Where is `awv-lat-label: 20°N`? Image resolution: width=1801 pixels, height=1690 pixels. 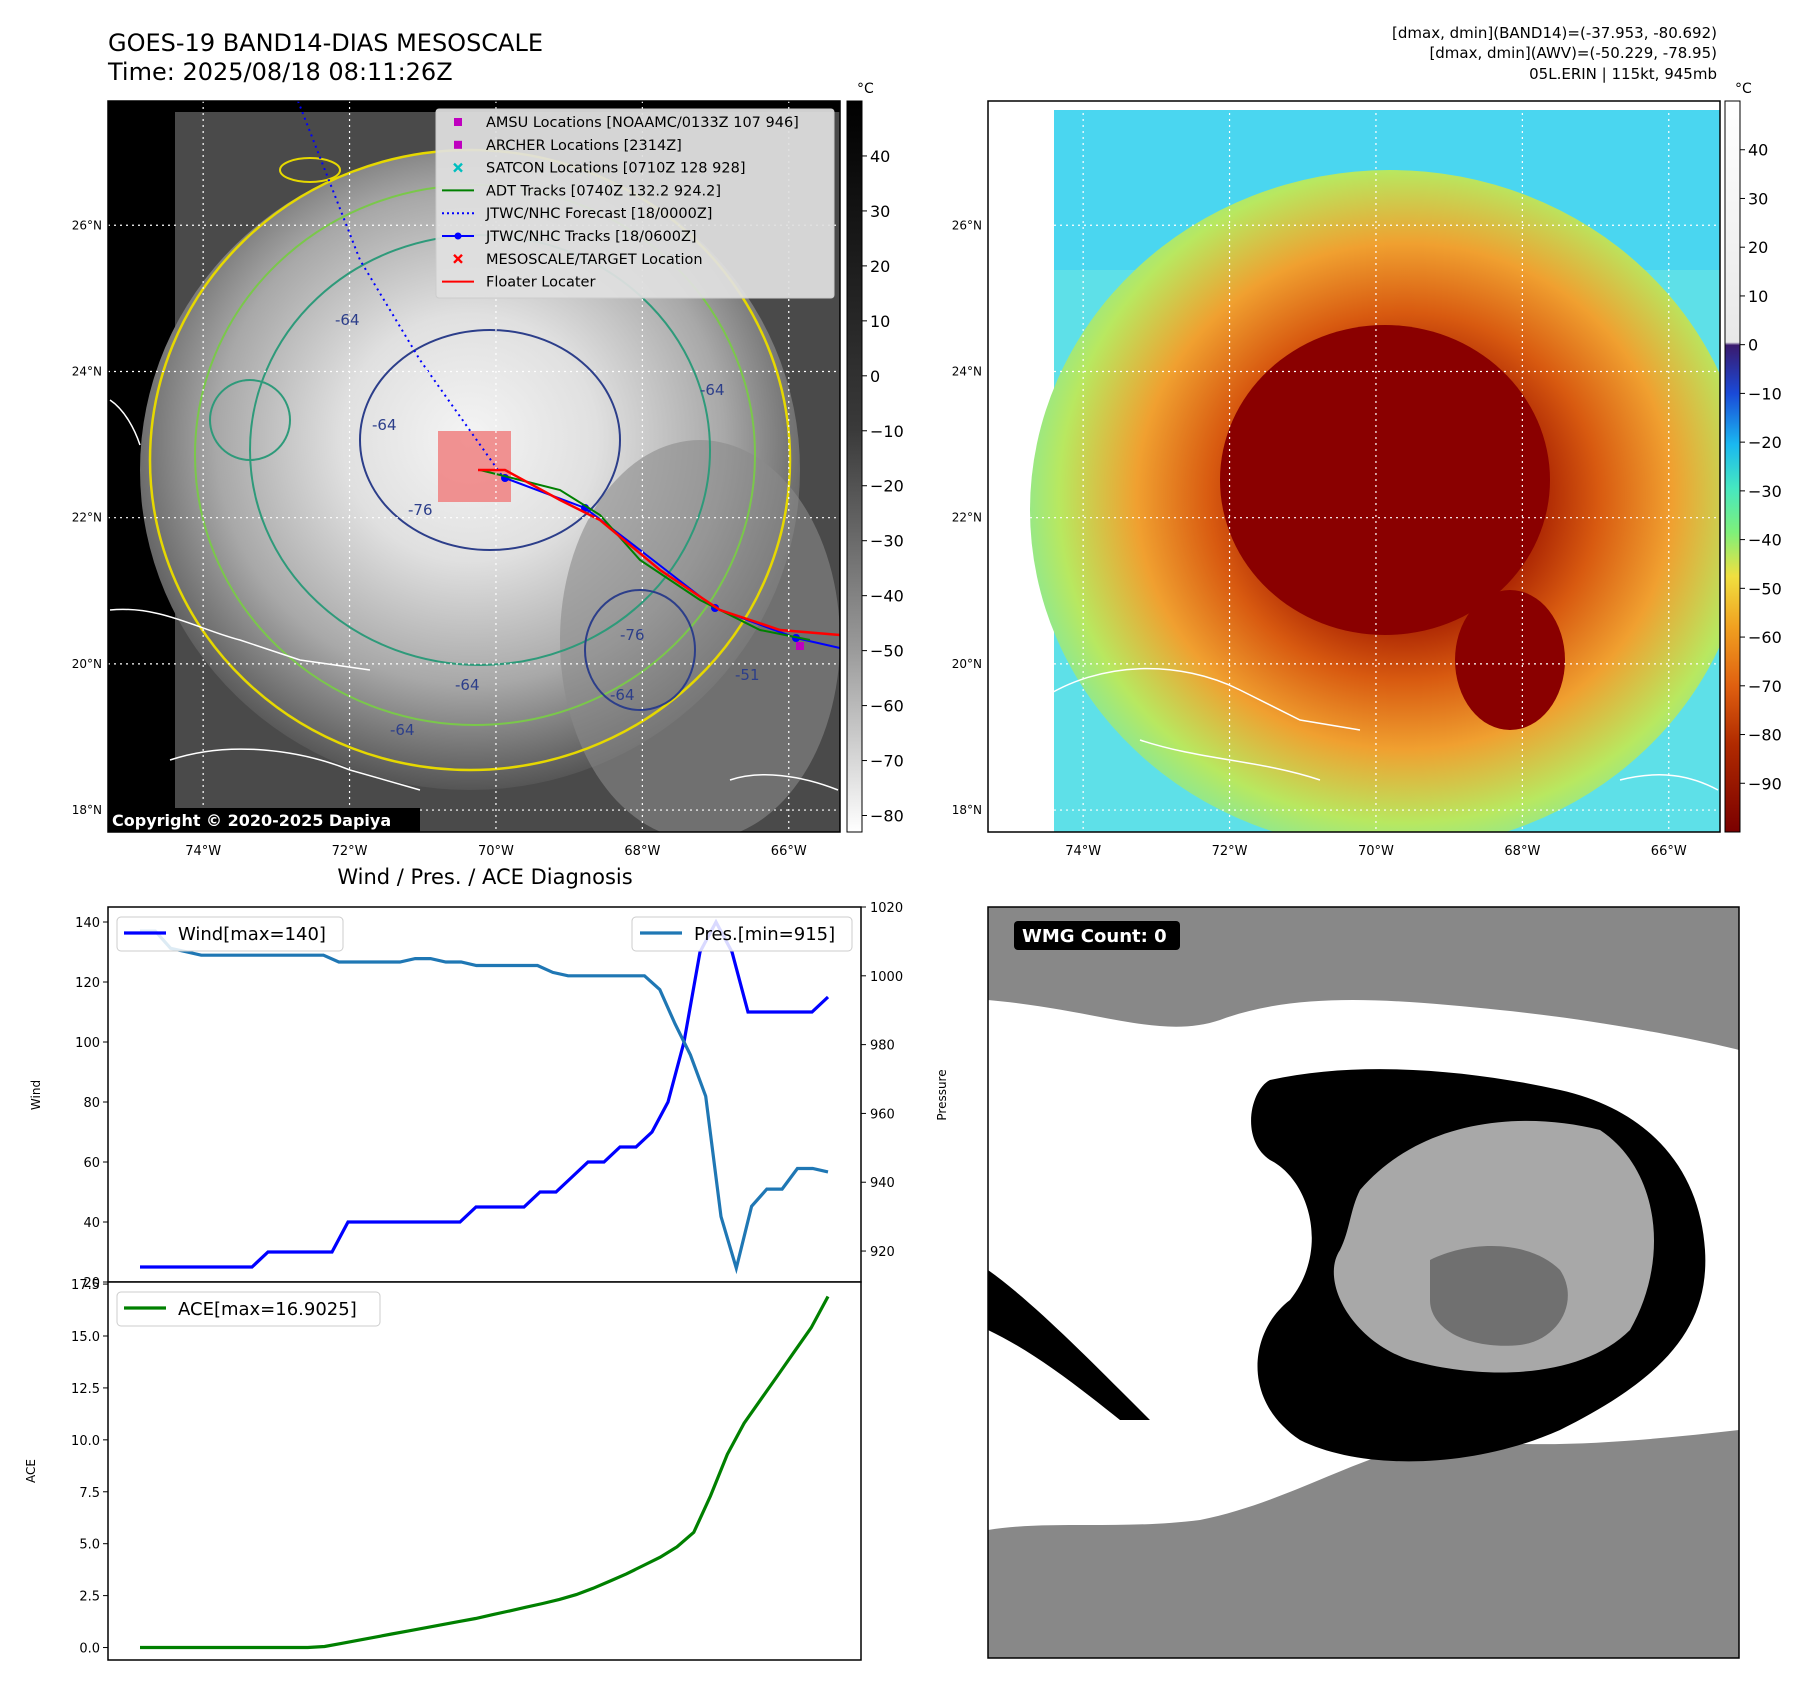 awv-lat-label: 20°N is located at coordinates (967, 664).